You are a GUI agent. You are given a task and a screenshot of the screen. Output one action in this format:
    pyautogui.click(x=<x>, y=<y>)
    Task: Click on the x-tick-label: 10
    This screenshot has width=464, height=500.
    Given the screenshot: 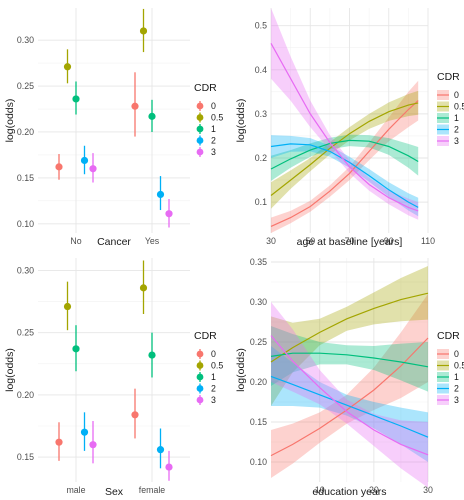 What is the action you would take?
    pyautogui.click(x=320, y=490)
    